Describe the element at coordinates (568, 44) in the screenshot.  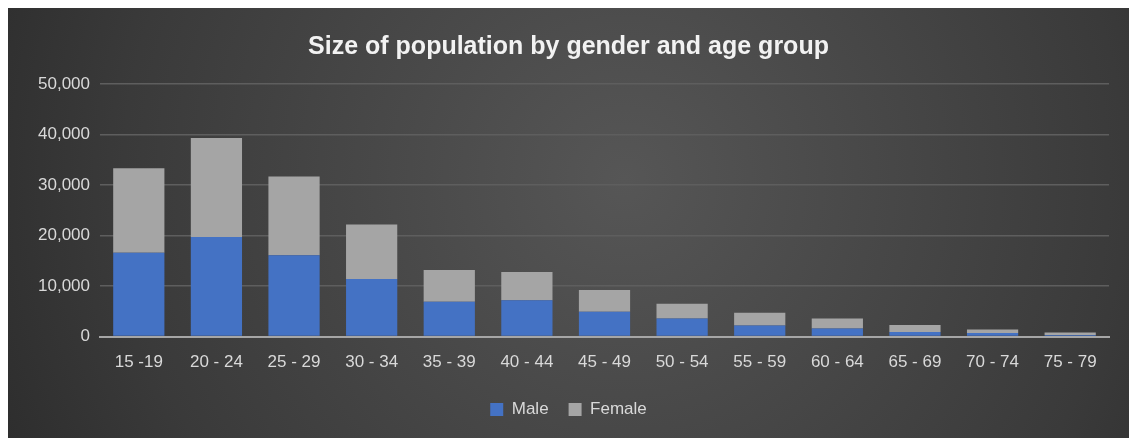
I see `chart-title: Size of population by gender and age group` at that location.